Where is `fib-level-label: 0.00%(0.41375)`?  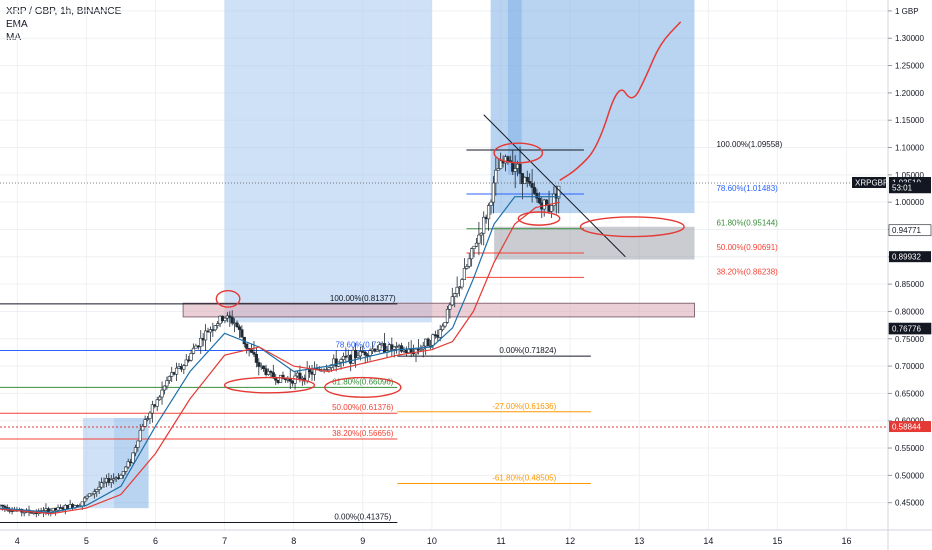
fib-level-label: 0.00%(0.41375) is located at coordinates (362, 516).